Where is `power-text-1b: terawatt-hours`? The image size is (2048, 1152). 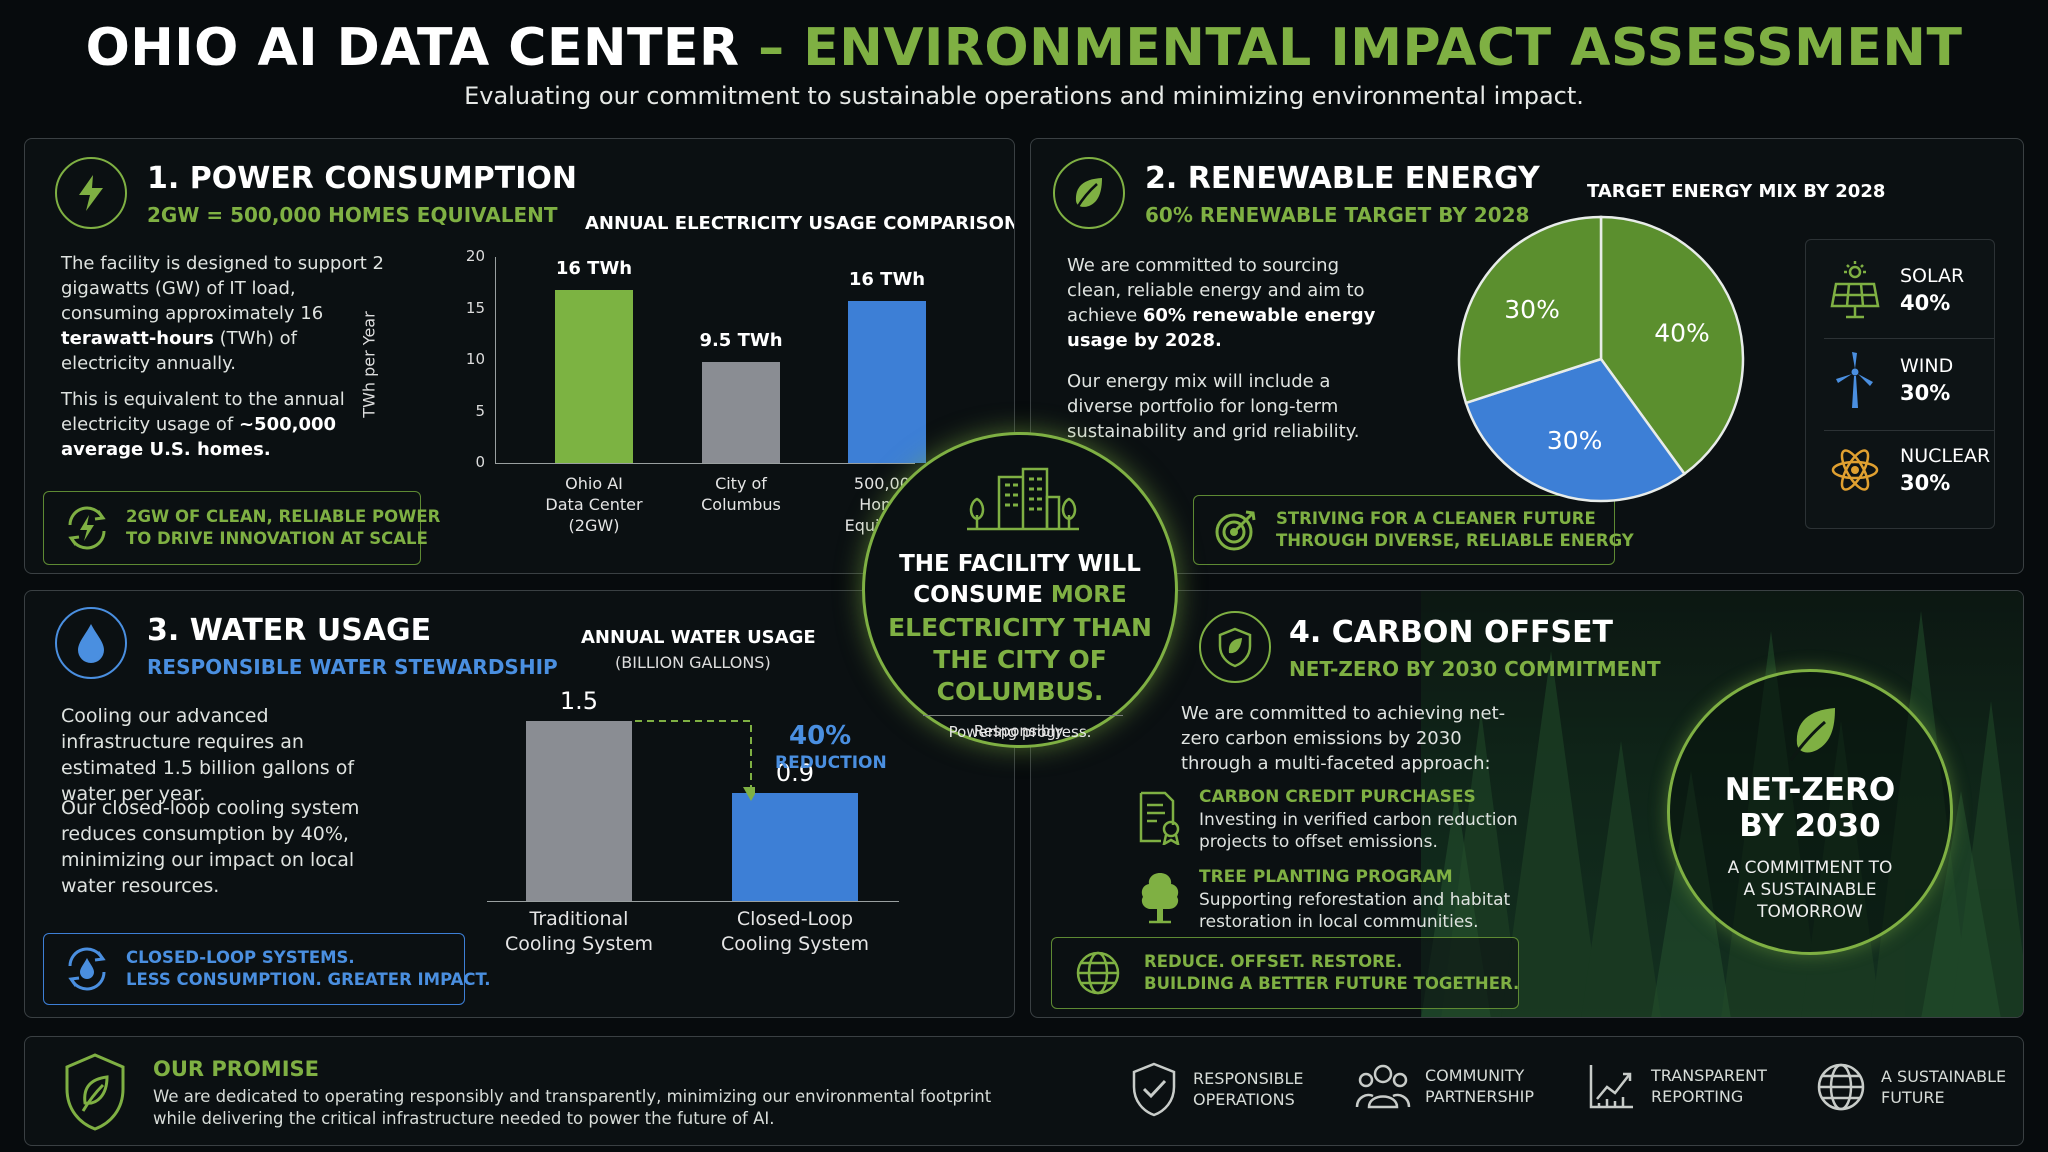 power-text-1b: terawatt-hours is located at coordinates (137, 338).